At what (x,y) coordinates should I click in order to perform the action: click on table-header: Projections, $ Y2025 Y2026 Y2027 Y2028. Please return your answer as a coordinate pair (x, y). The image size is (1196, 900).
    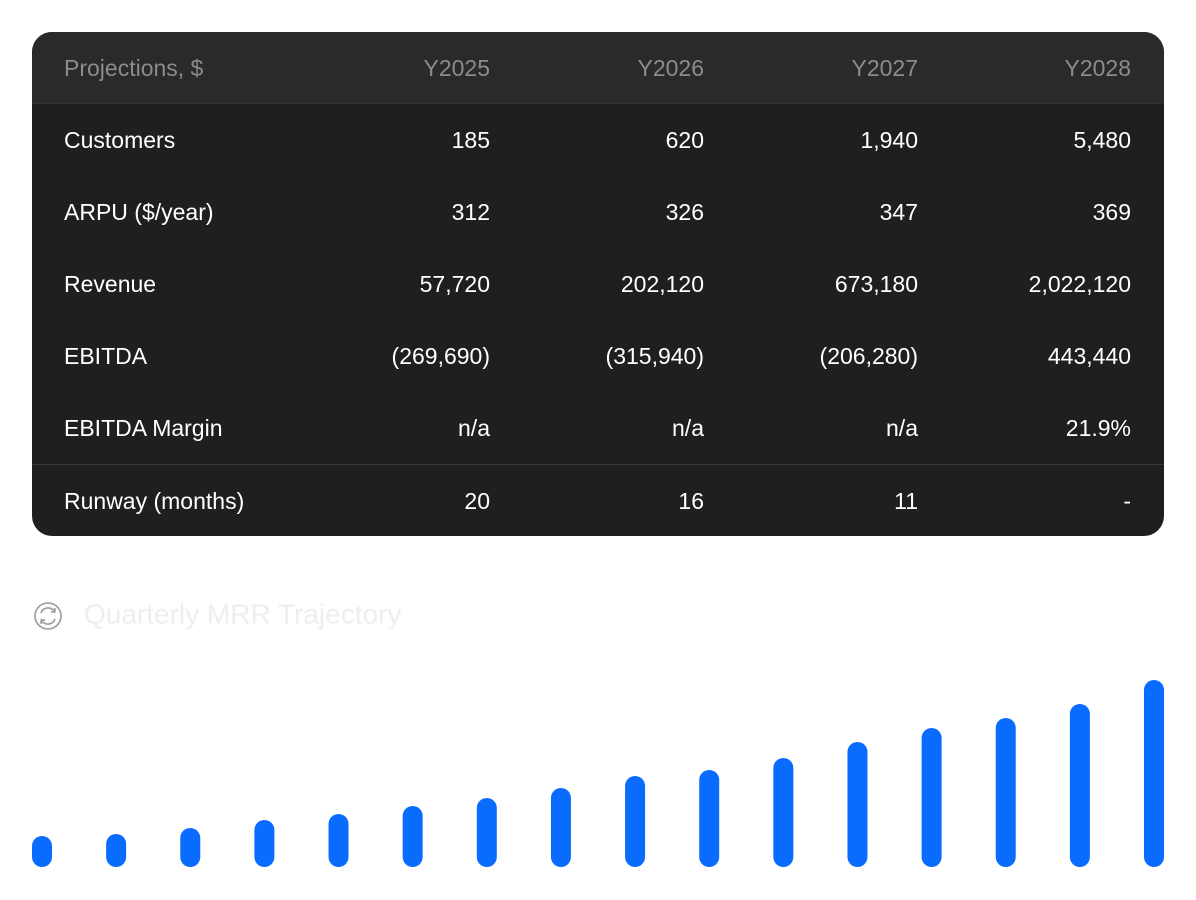
    Looking at the image, I should click on (598, 68).